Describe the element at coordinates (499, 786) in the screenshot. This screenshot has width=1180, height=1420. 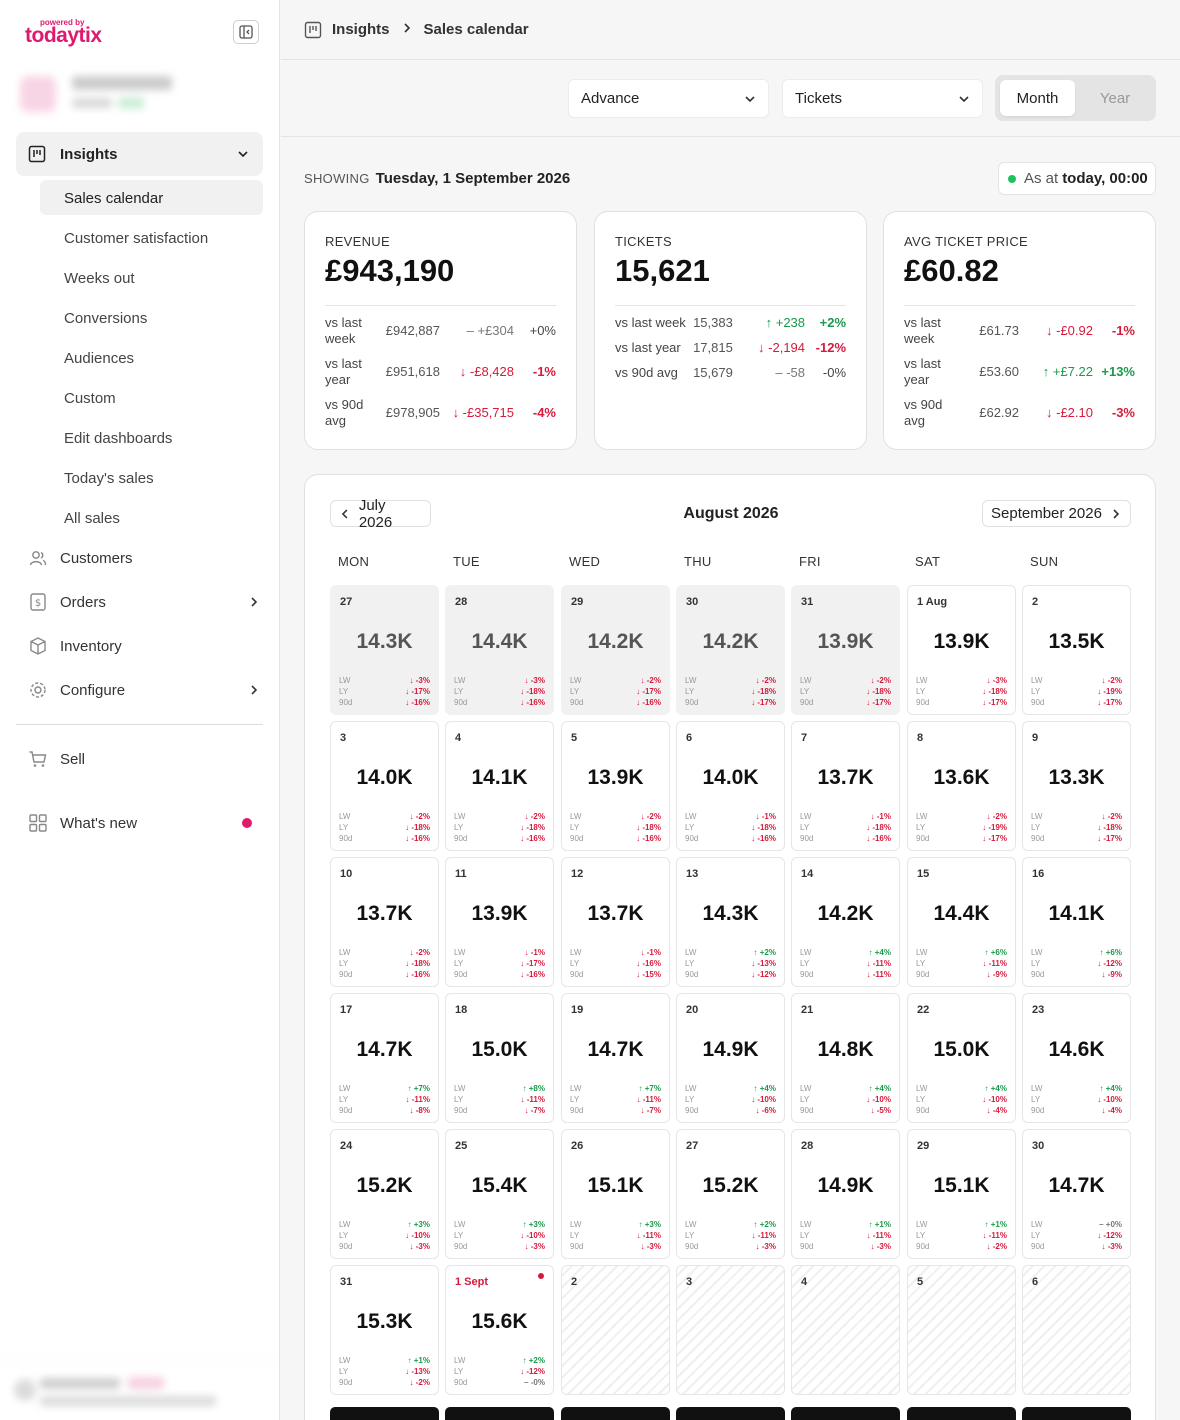
I see `calendar-day: 4 14.1K LW ↓ -2% LY ↓ -18% 90d ↓ -16%` at that location.